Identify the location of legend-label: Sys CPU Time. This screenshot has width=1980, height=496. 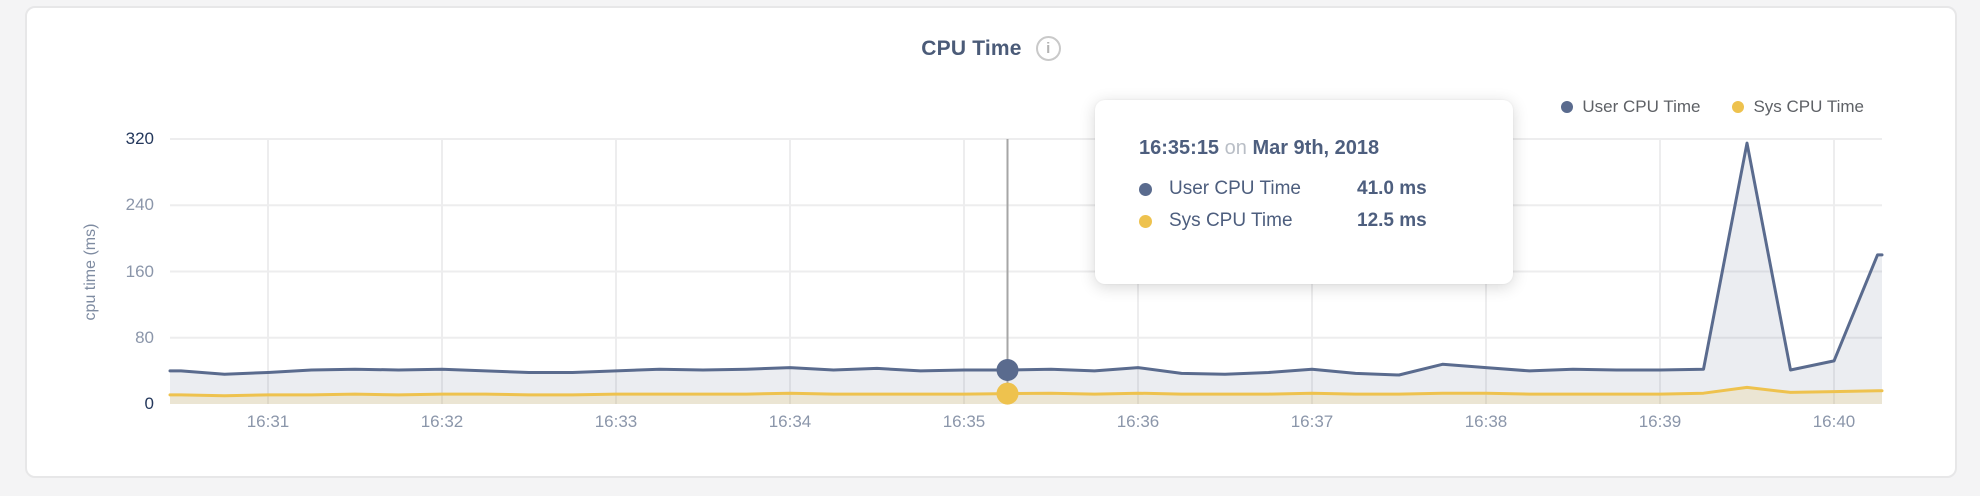
(1808, 106).